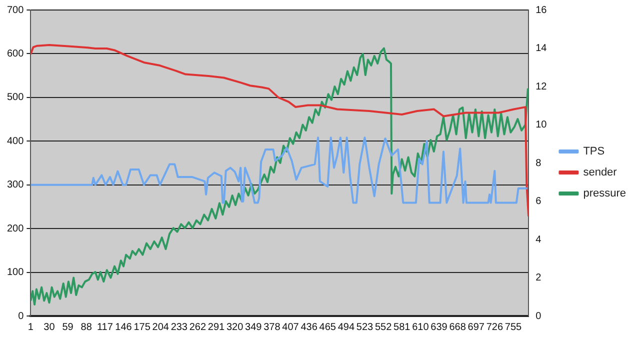 This screenshot has height=347, width=640. Describe the element at coordinates (217, 327) in the screenshot. I see `x-tick-label: 291` at that location.